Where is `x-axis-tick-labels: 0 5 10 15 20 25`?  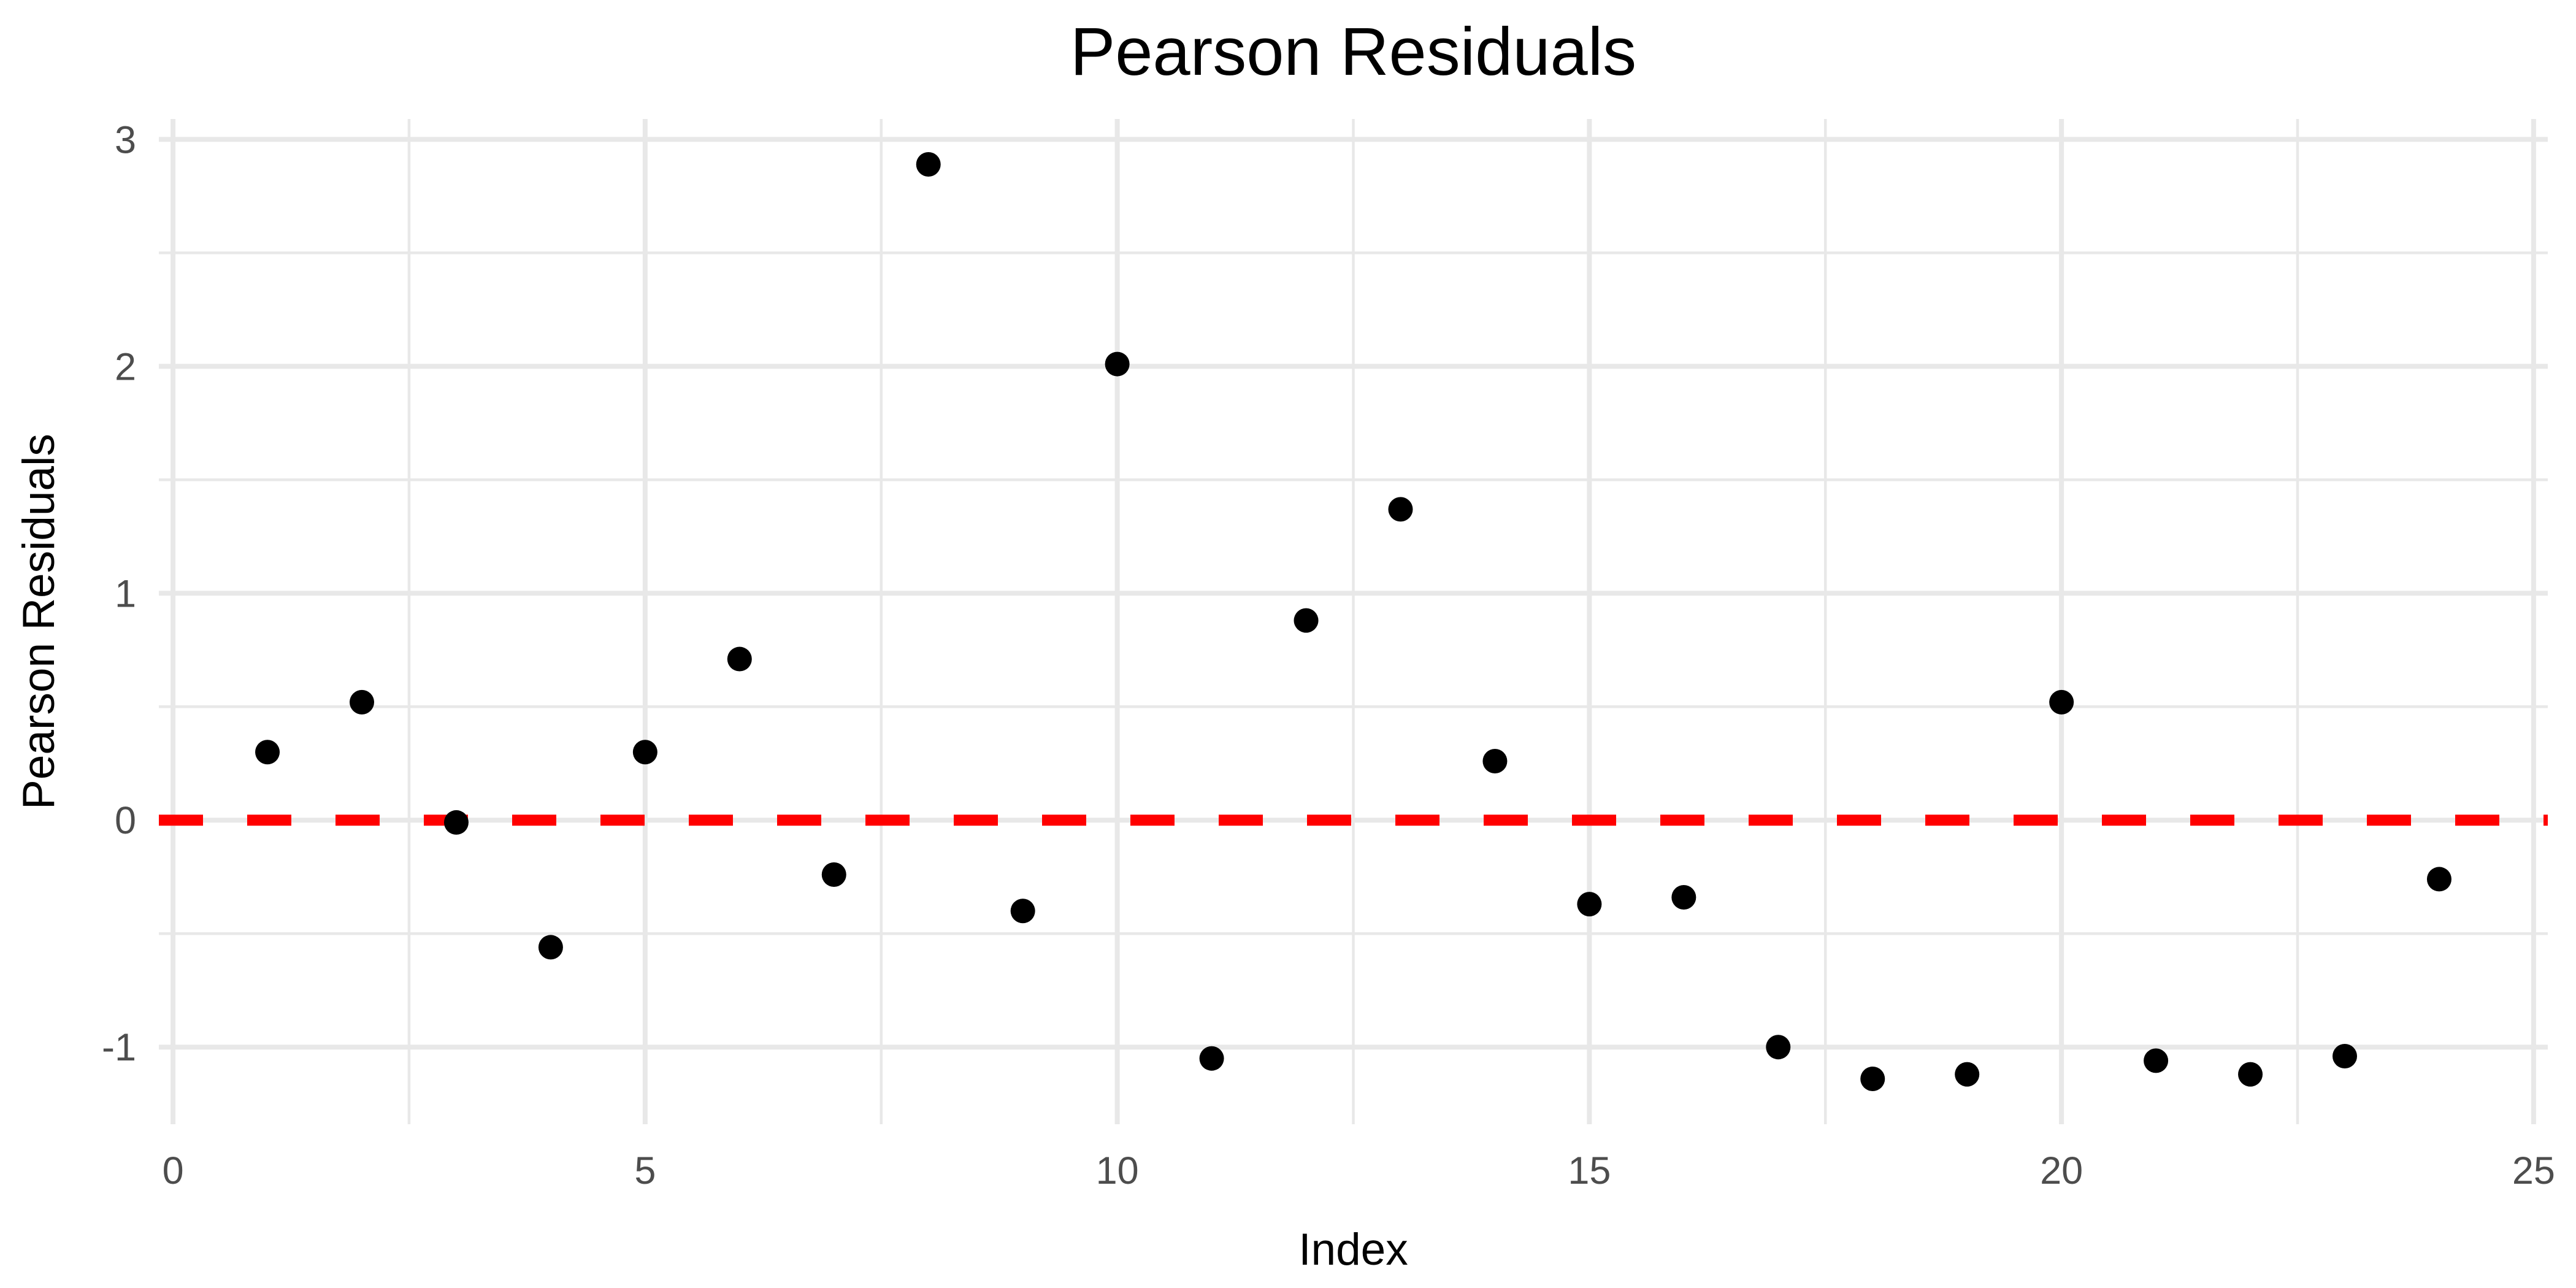 x-axis-tick-labels: 0 5 10 15 20 25 is located at coordinates (1359, 1170).